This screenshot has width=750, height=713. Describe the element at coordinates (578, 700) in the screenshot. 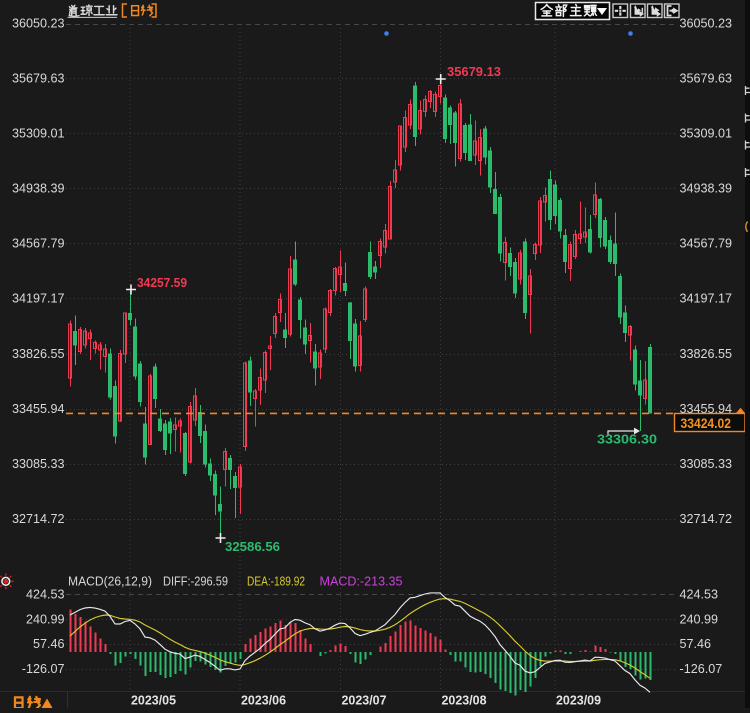

I see `svg-text: 2023/09` at that location.